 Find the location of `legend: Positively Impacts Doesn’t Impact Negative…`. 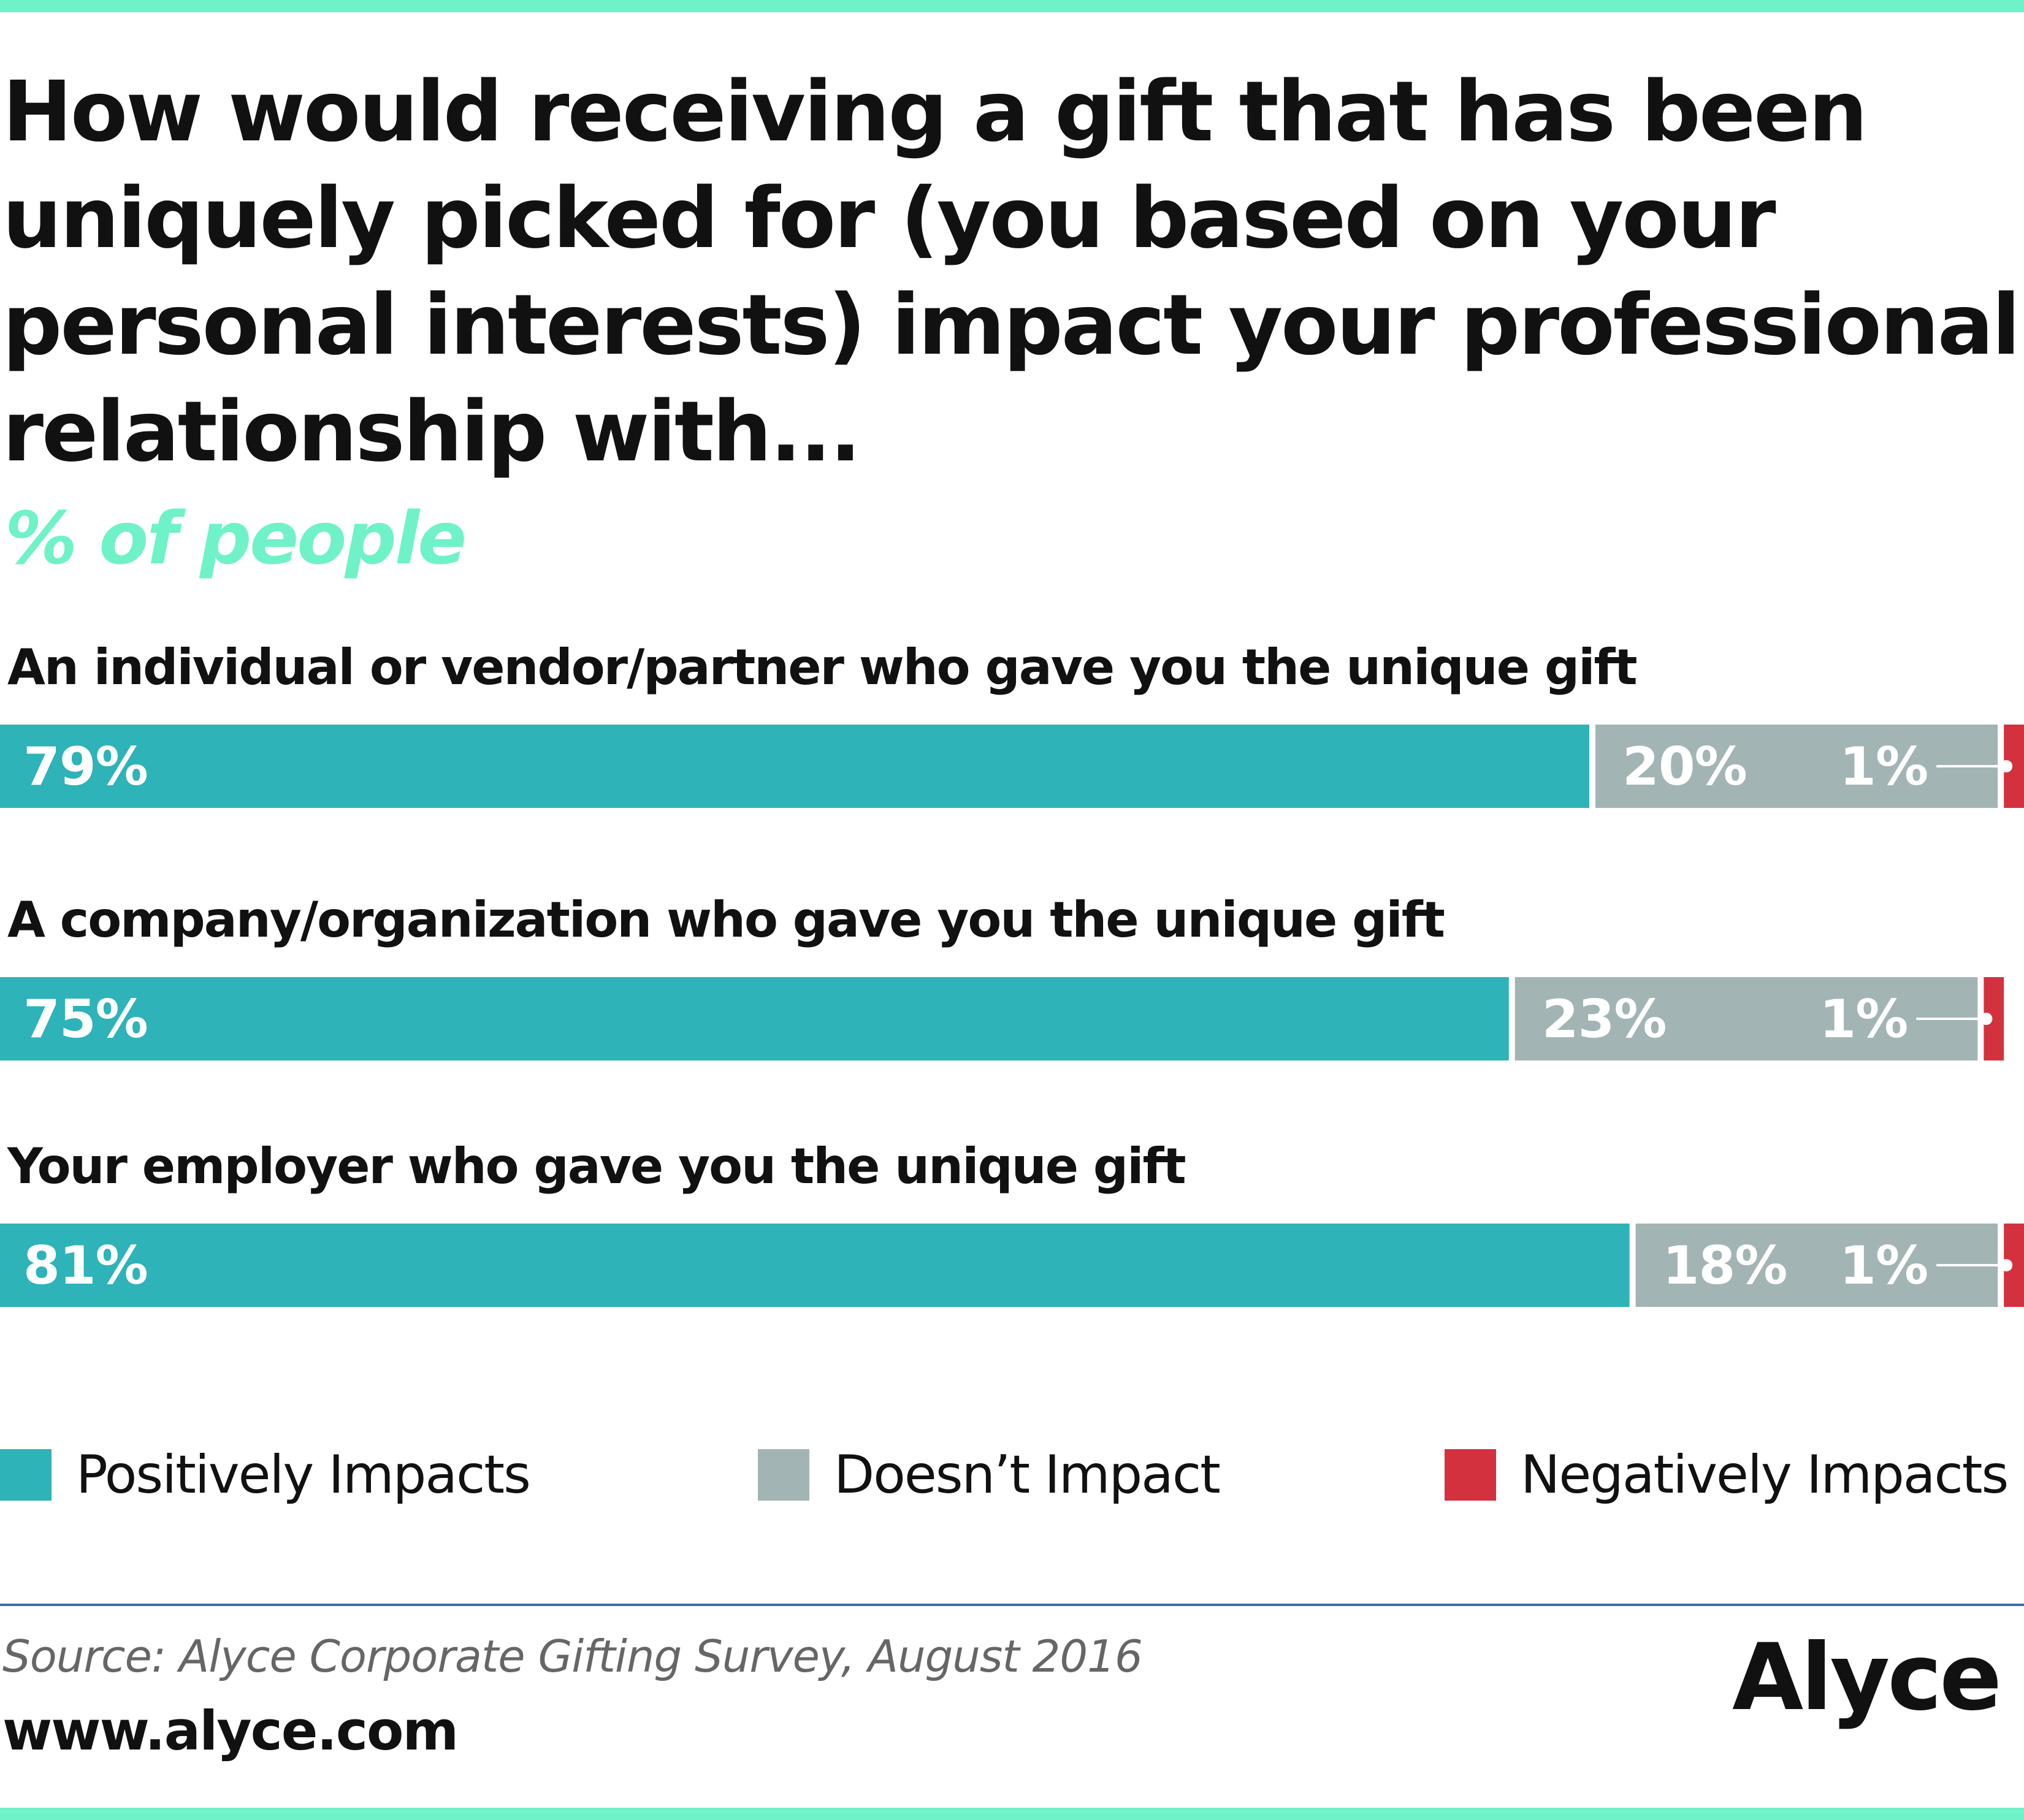

legend: Positively Impacts Doesn’t Impact Negative… is located at coordinates (1012, 1475).